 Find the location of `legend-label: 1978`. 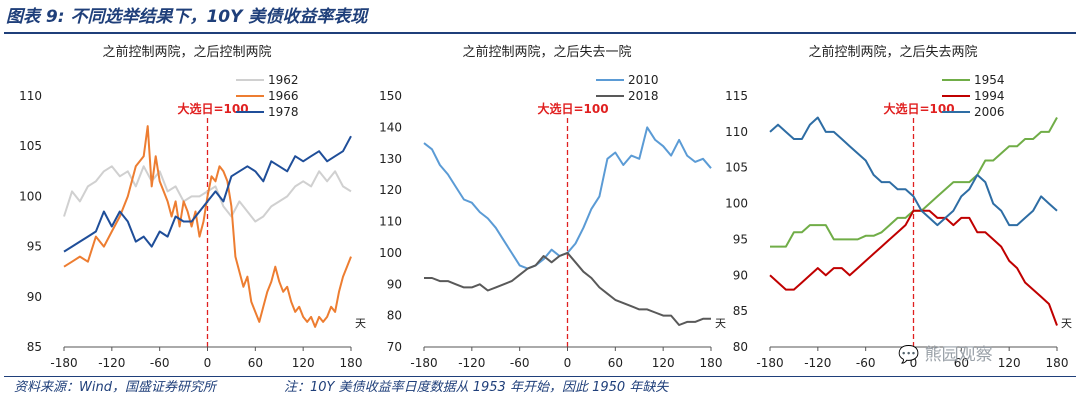

legend-label: 1978 is located at coordinates (283, 112).